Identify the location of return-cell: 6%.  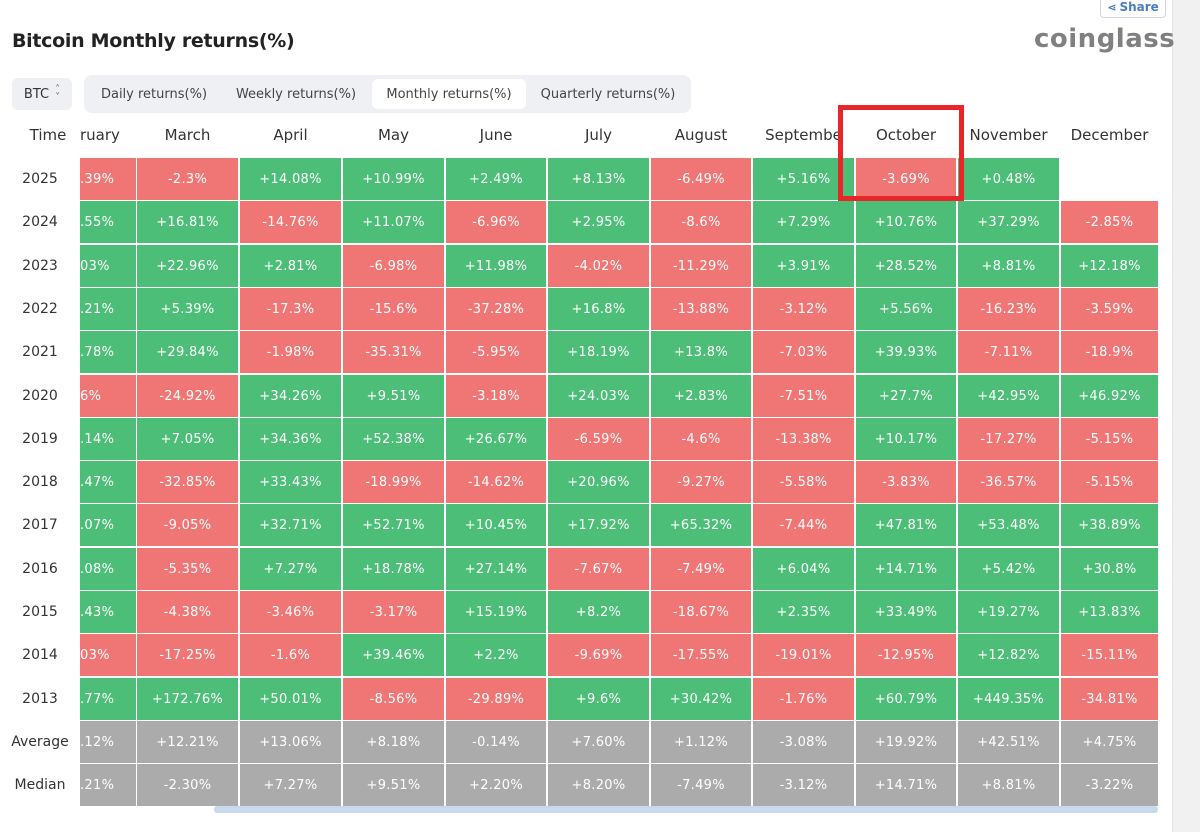
(108, 396).